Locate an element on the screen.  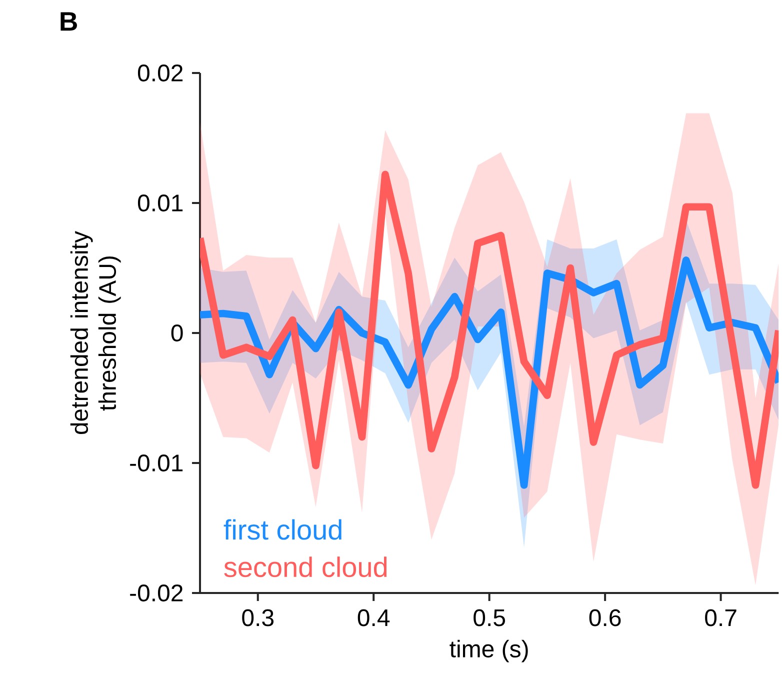
text: B is located at coordinates (68, 21).